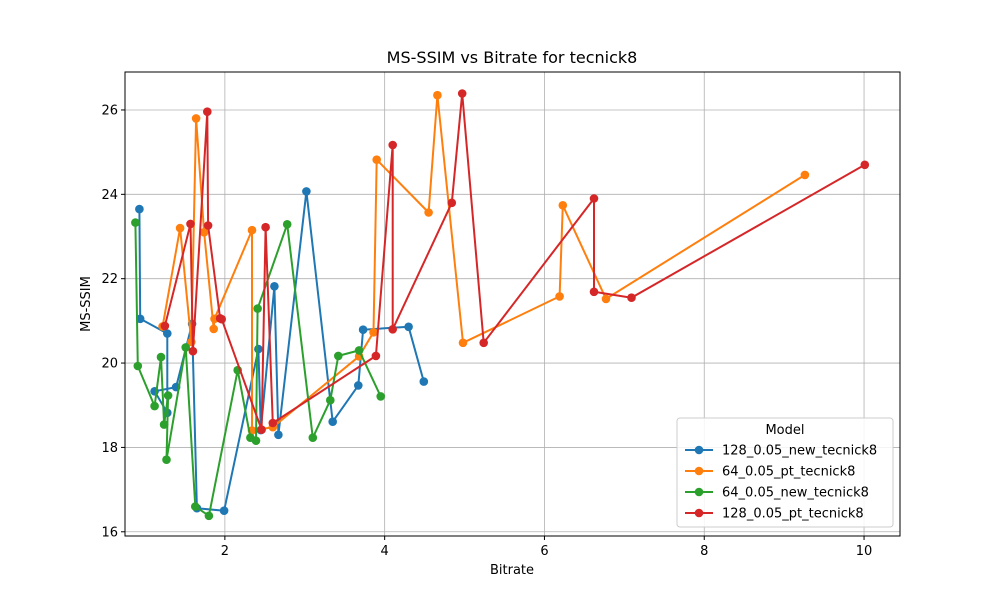 The image size is (1000, 600). I want to click on legend-label: 64_0.05_pt_tecnick8, so click(788, 472).